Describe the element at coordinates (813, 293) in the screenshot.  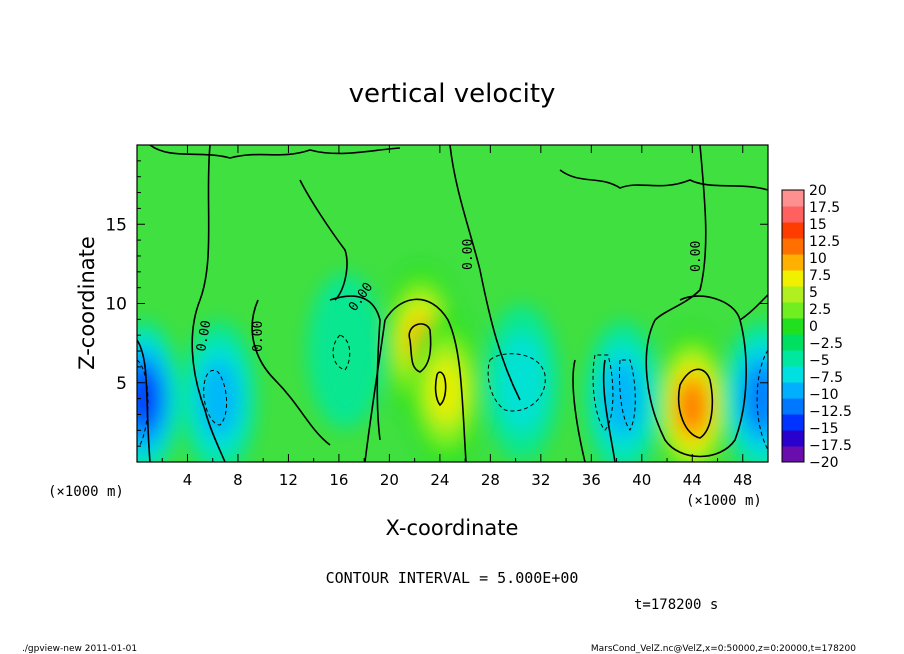
I see `colorbar-label: 5` at that location.